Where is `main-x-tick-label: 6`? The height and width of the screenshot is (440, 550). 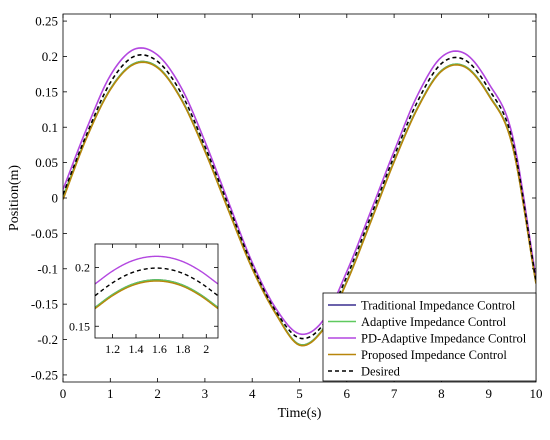 main-x-tick-label: 6 is located at coordinates (347, 393).